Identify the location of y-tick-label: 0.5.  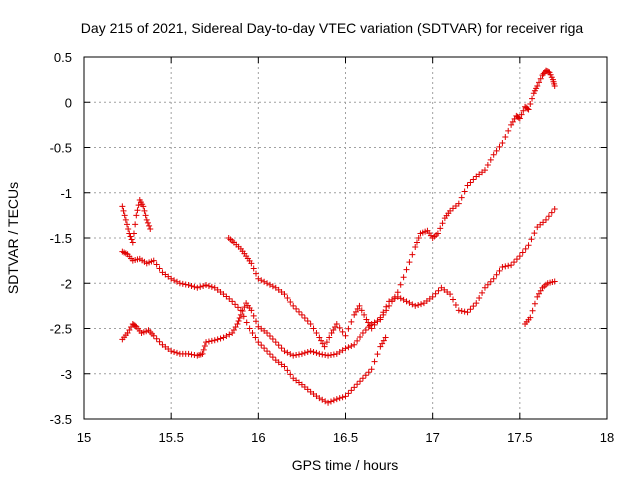
(63, 57).